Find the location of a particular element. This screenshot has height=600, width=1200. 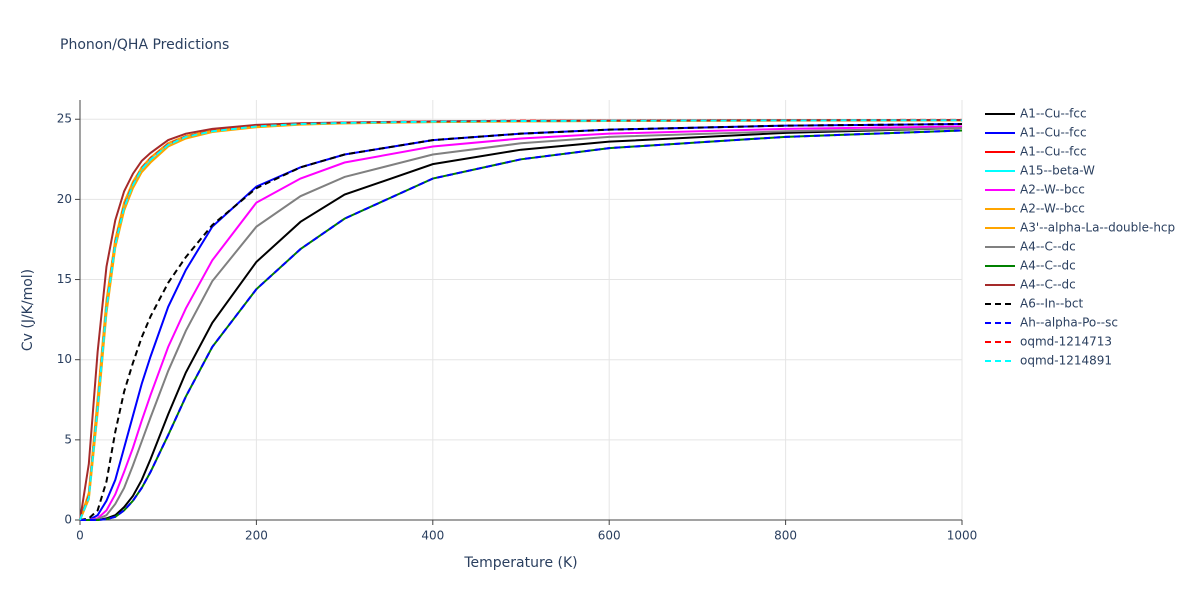

x-axis-title: Temperature (K) is located at coordinates (520, 563).